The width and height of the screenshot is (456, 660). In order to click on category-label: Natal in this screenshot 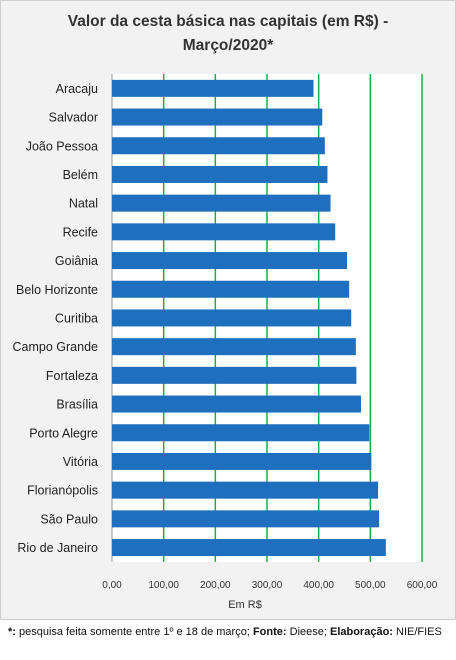, I will do `click(83, 204)`.